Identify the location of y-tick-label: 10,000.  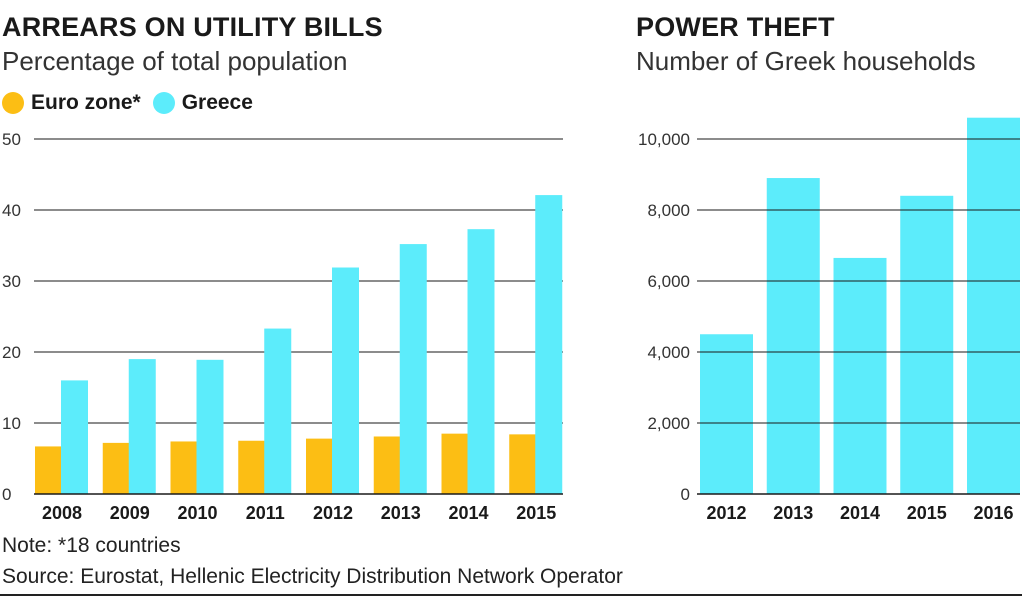
(664, 139).